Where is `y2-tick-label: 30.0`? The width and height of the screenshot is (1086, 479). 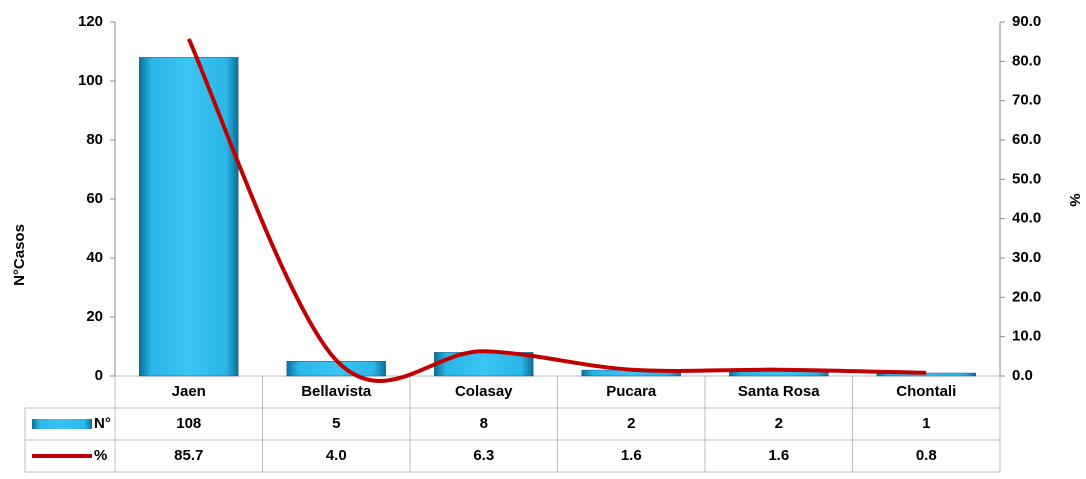 y2-tick-label: 30.0 is located at coordinates (1026, 257).